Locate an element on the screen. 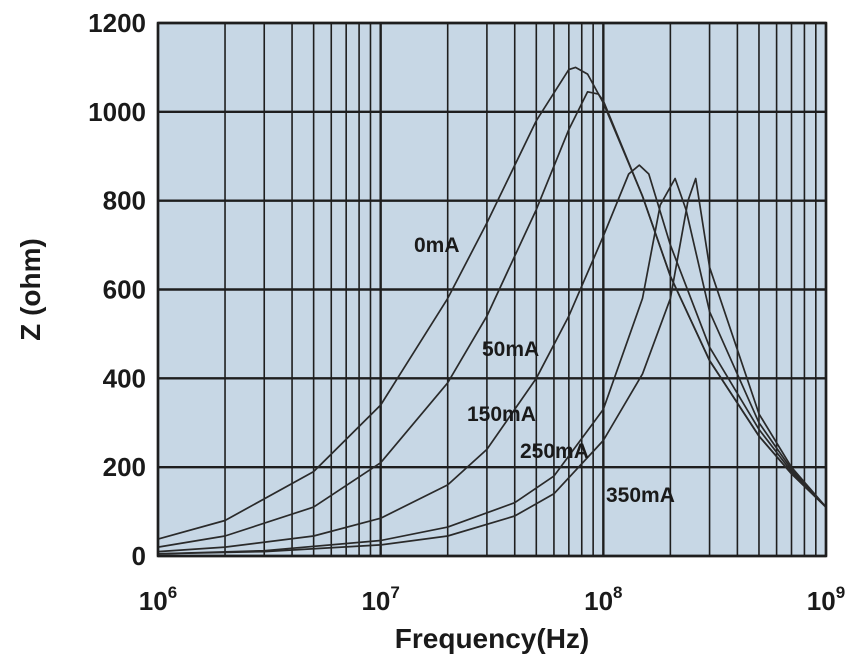 Image resolution: width=851 pixels, height=662 pixels. x-tick-label: 10⁷ is located at coordinates (380, 599).